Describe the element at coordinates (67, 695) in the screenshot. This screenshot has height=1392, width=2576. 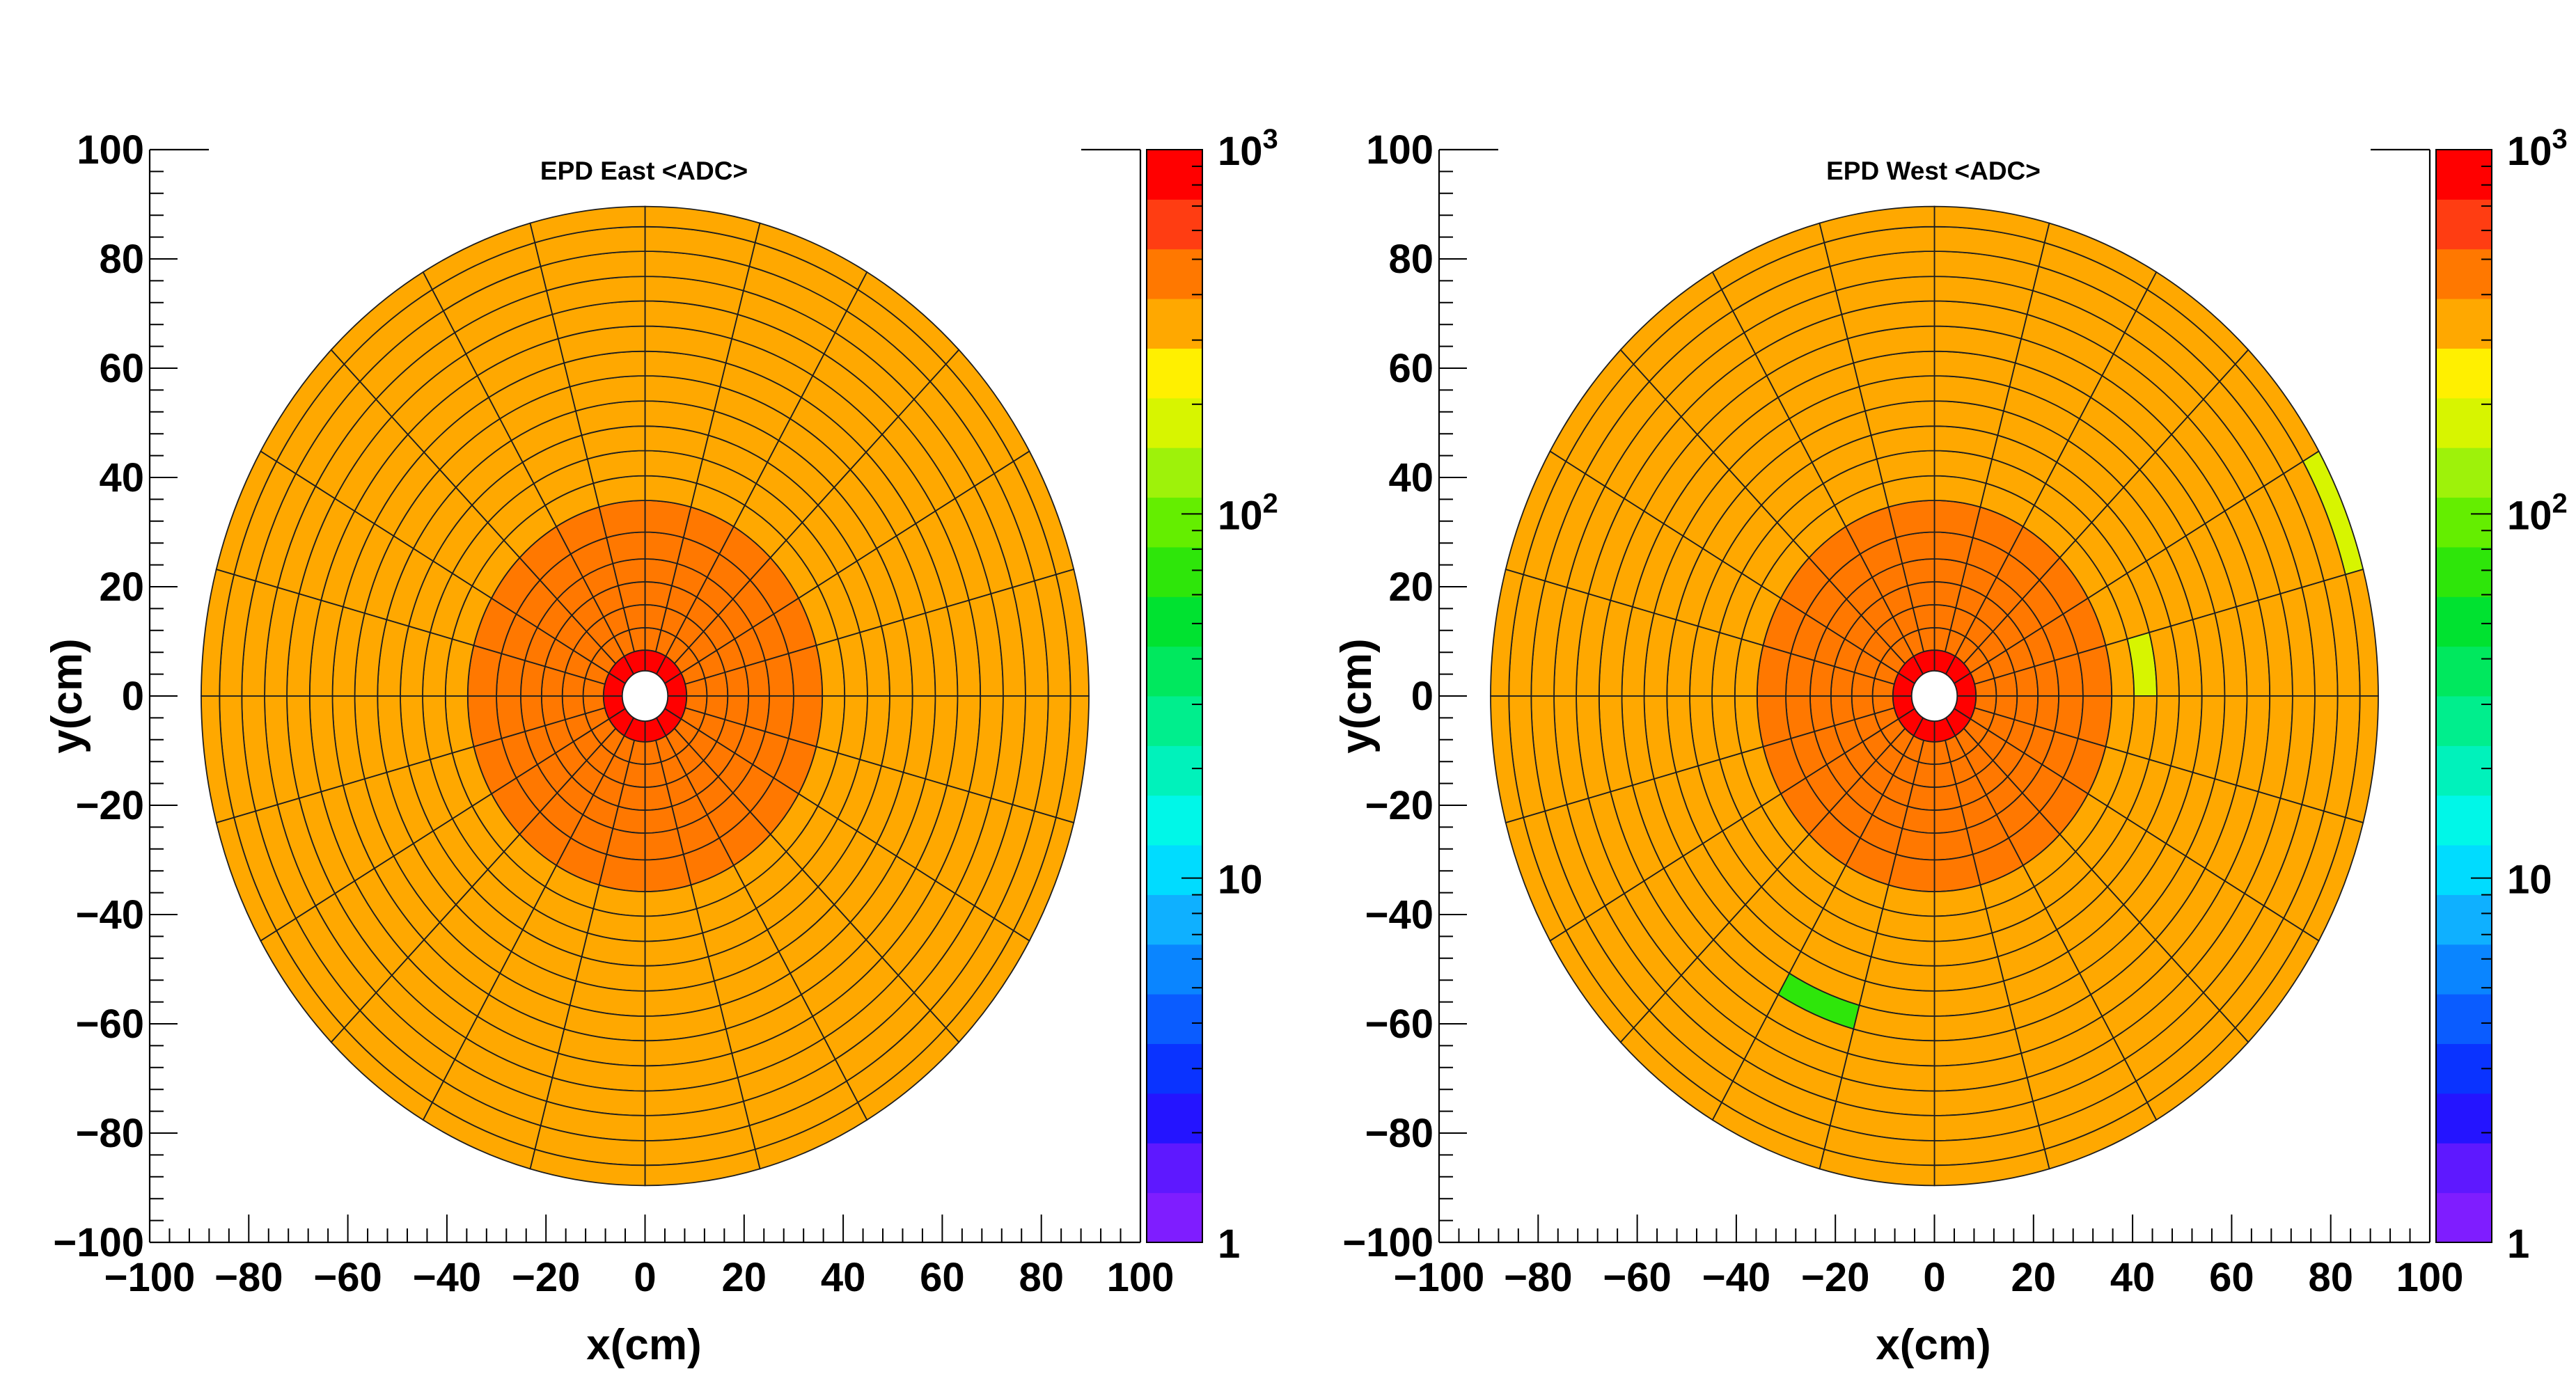
I see `y-axis-title: y(cm)` at that location.